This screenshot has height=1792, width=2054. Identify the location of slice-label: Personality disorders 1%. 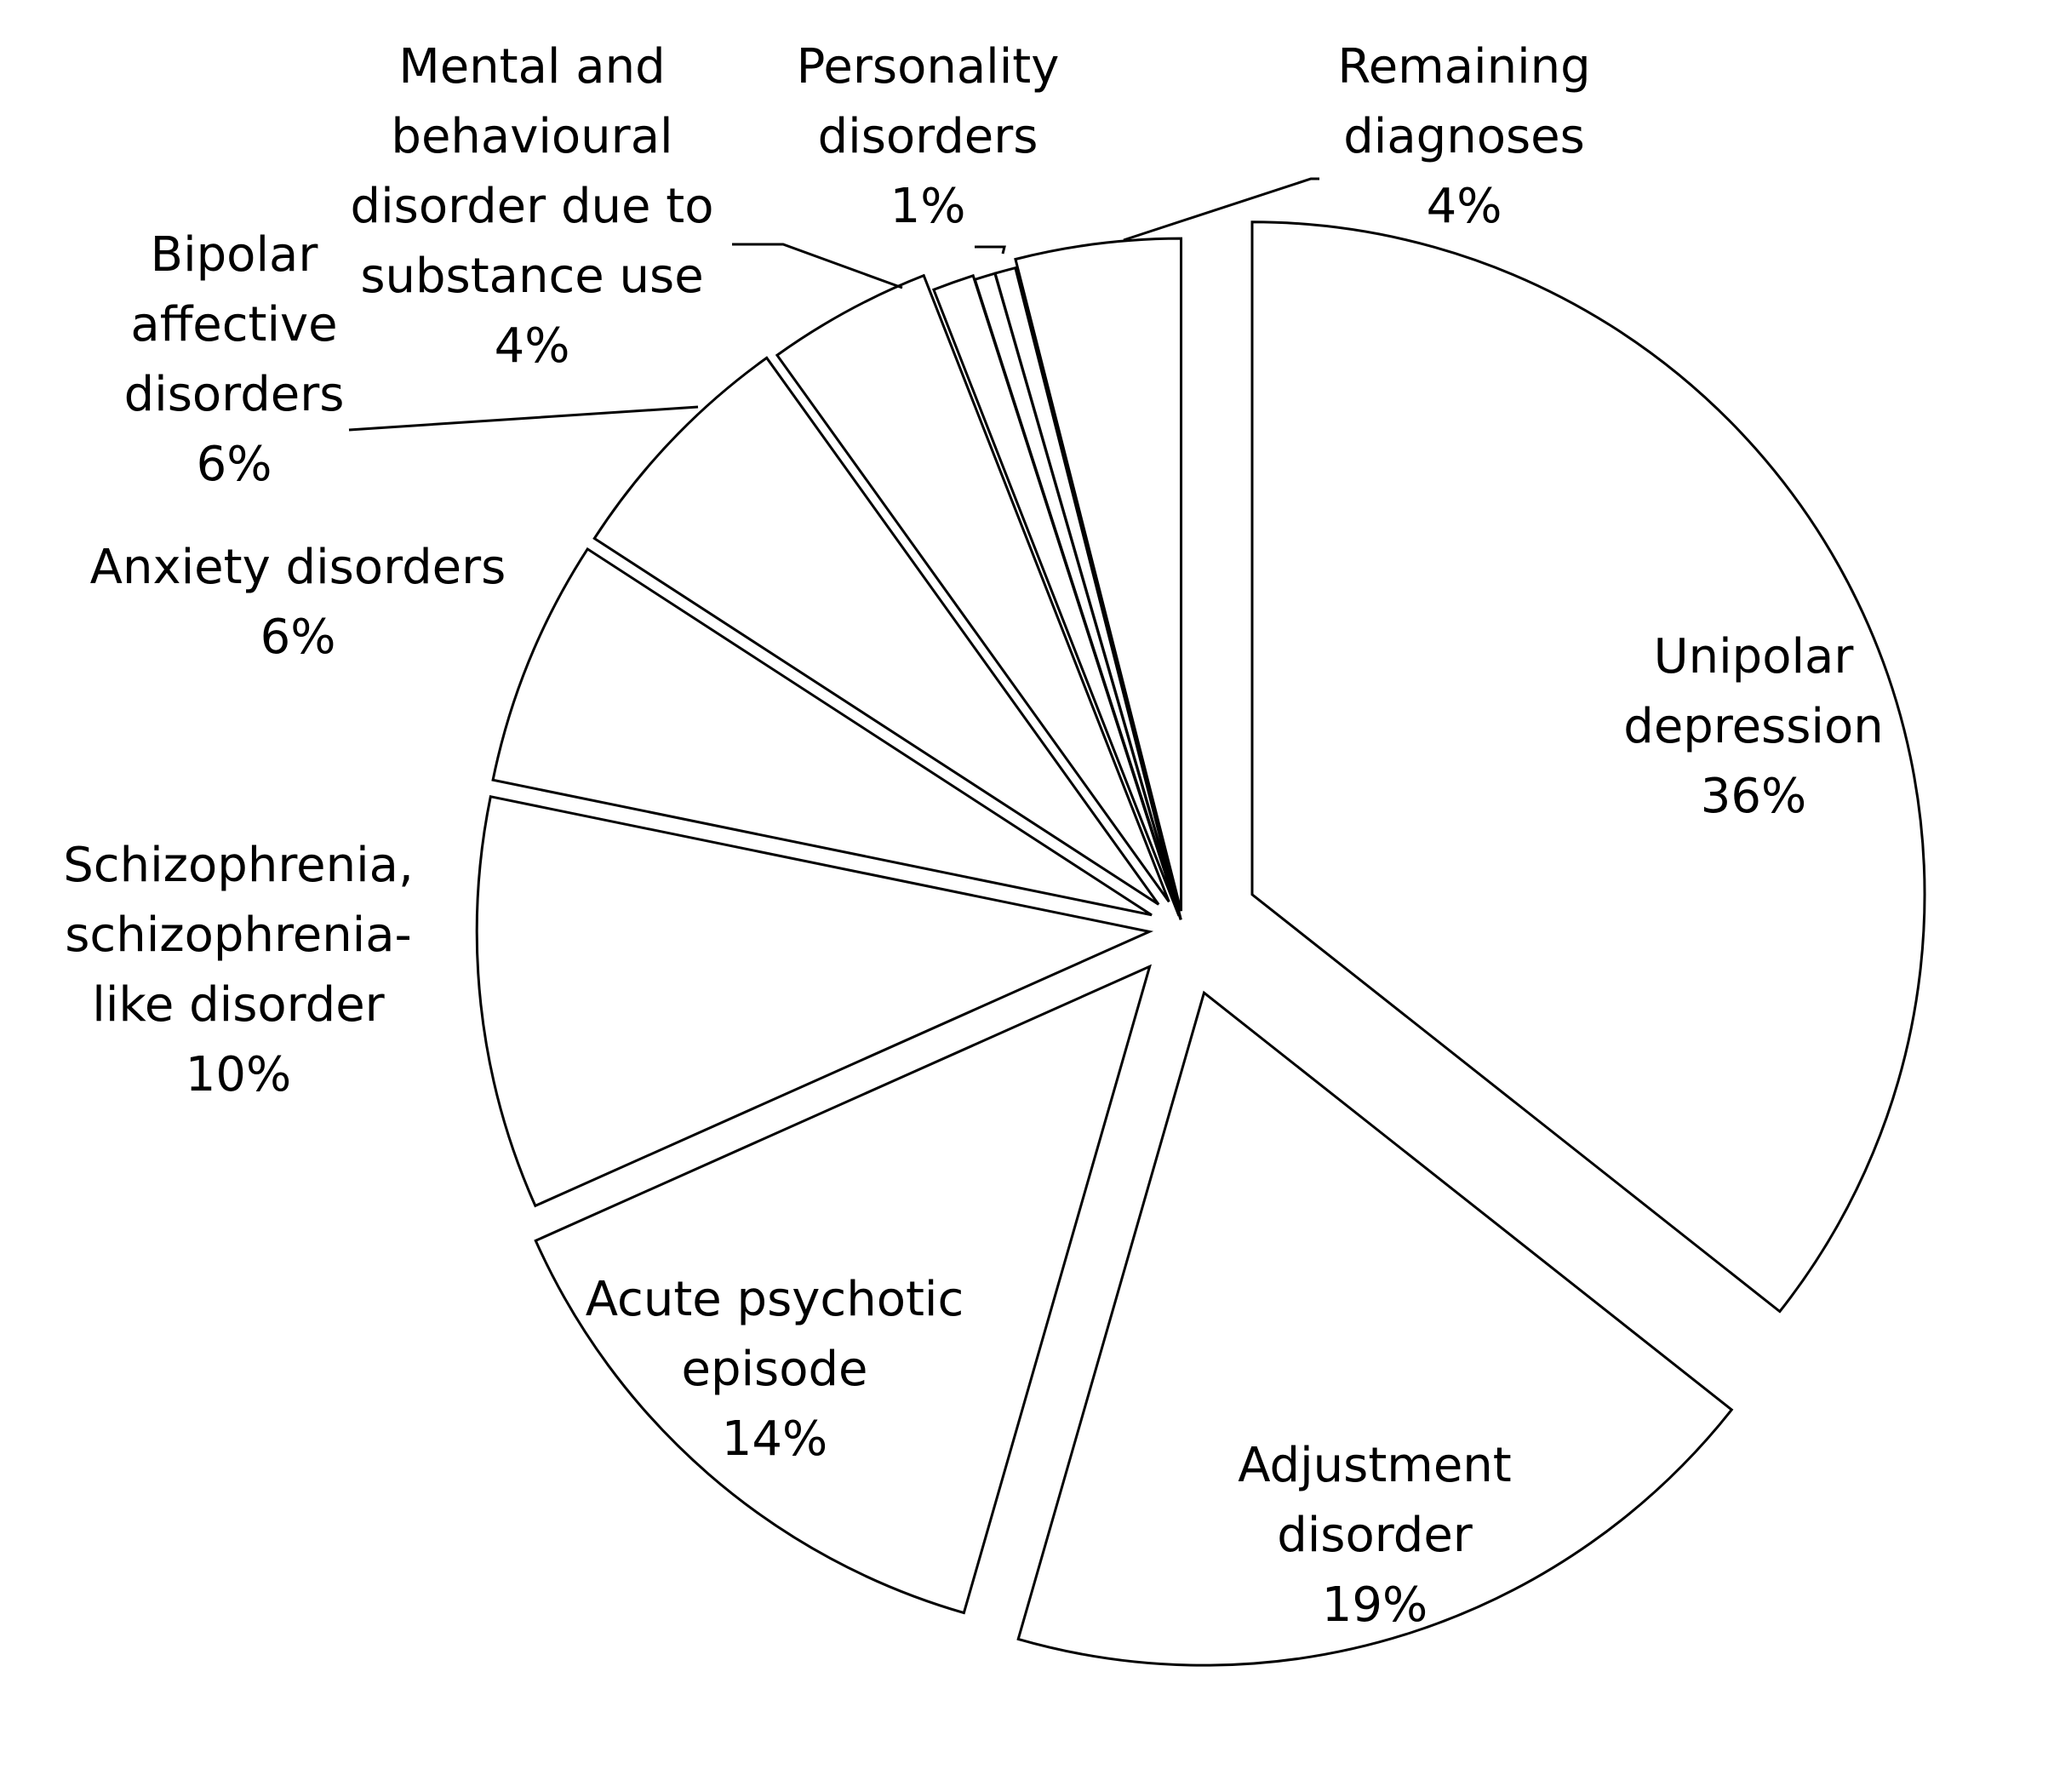
(928, 136).